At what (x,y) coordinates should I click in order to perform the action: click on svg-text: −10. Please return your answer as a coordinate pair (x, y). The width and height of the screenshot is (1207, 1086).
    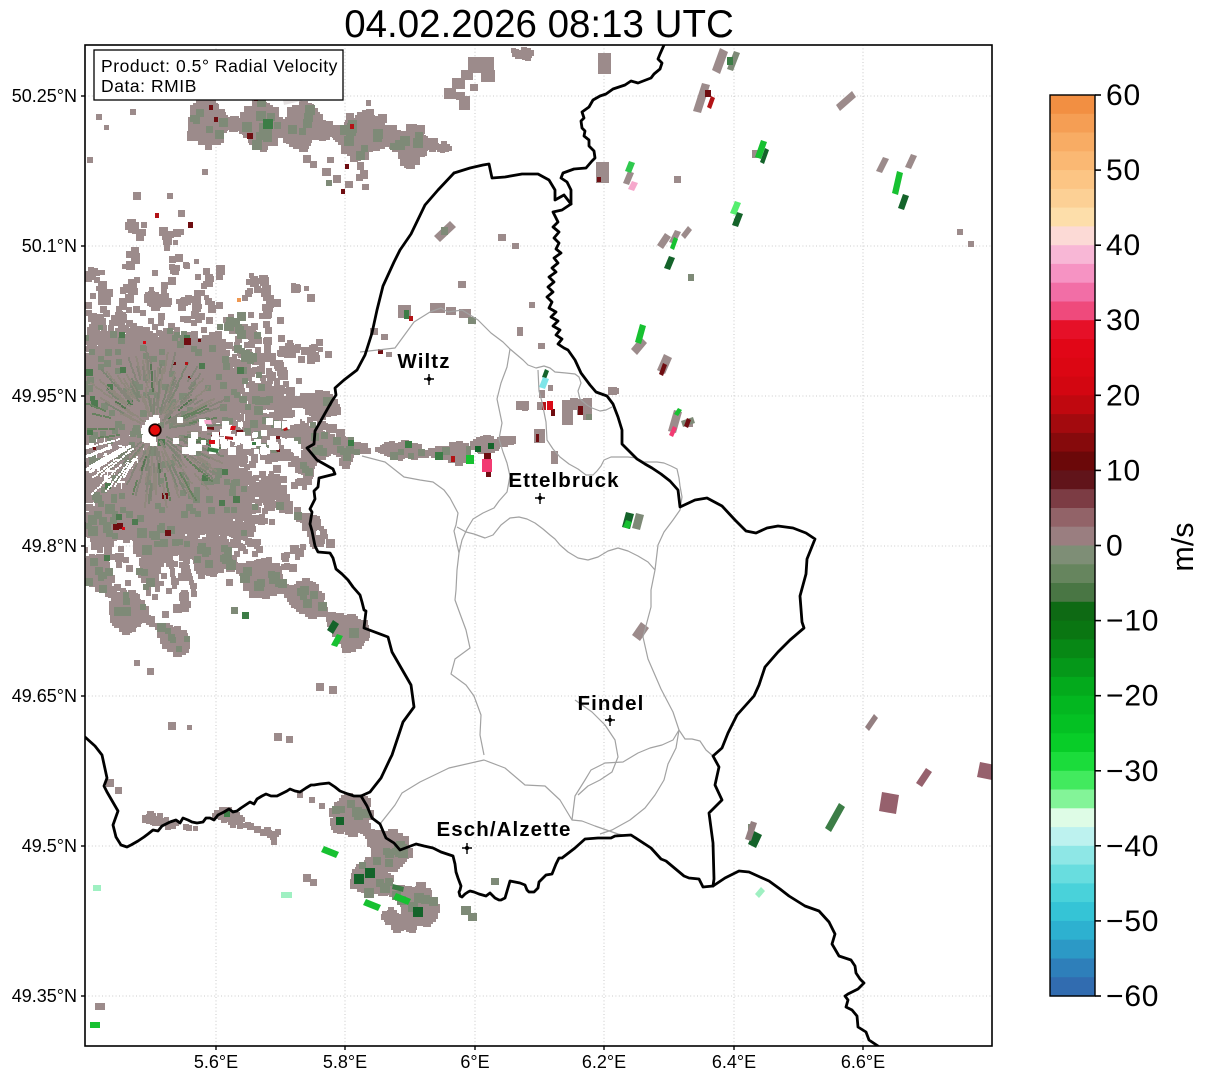
    Looking at the image, I should click on (1132, 621).